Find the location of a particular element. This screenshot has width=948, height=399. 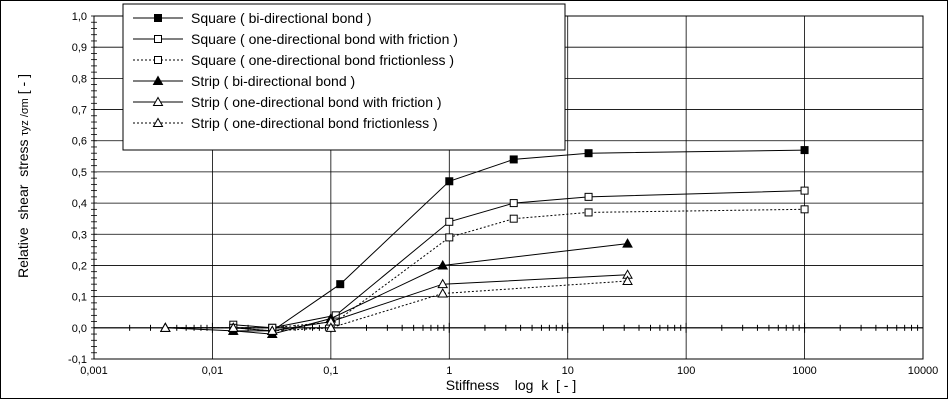

y-axis-label-ratio: τyz /σm is located at coordinates (25, 116).